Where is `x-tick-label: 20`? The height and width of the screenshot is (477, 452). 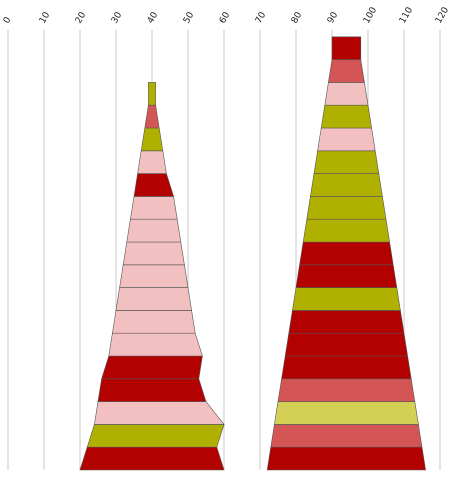 x-tick-label: 20 is located at coordinates (81, 17).